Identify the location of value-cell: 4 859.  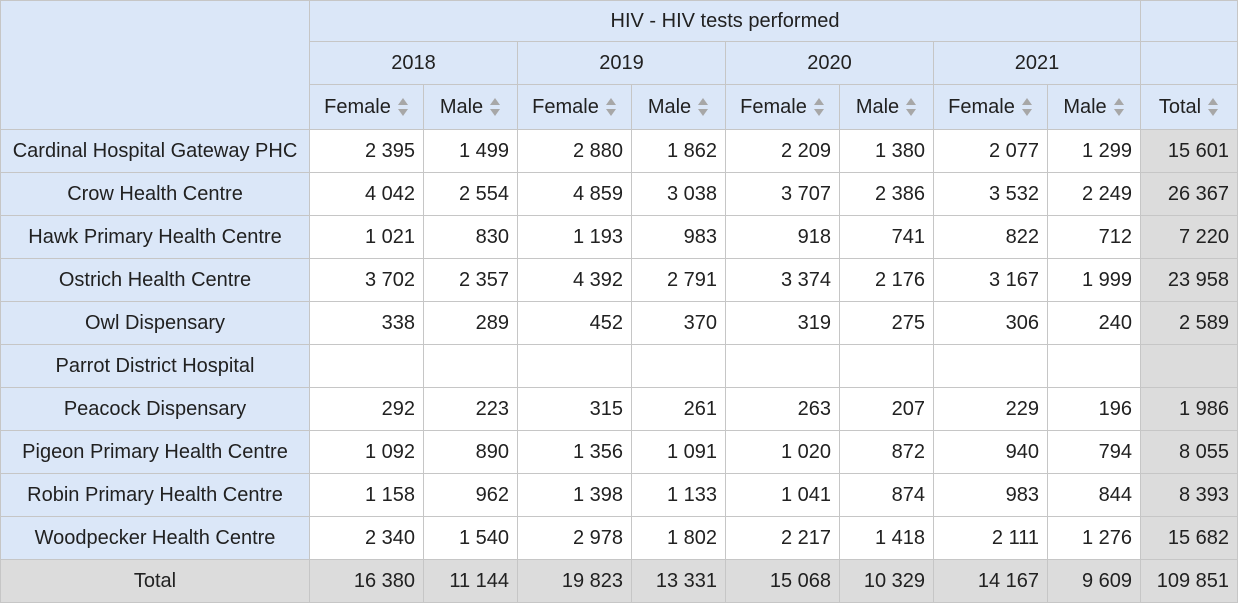
(574, 194).